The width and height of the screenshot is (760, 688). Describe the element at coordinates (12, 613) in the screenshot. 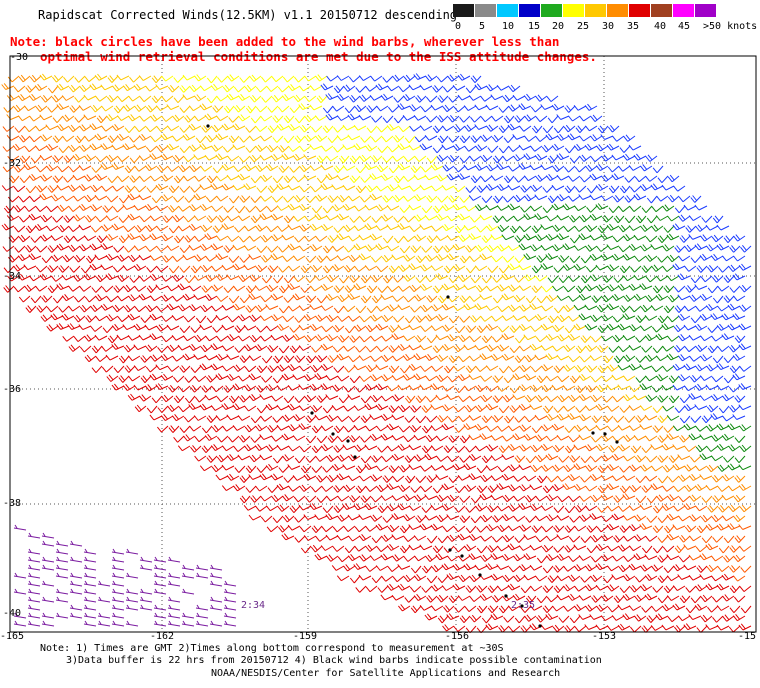

I see `lat-label: -40` at that location.